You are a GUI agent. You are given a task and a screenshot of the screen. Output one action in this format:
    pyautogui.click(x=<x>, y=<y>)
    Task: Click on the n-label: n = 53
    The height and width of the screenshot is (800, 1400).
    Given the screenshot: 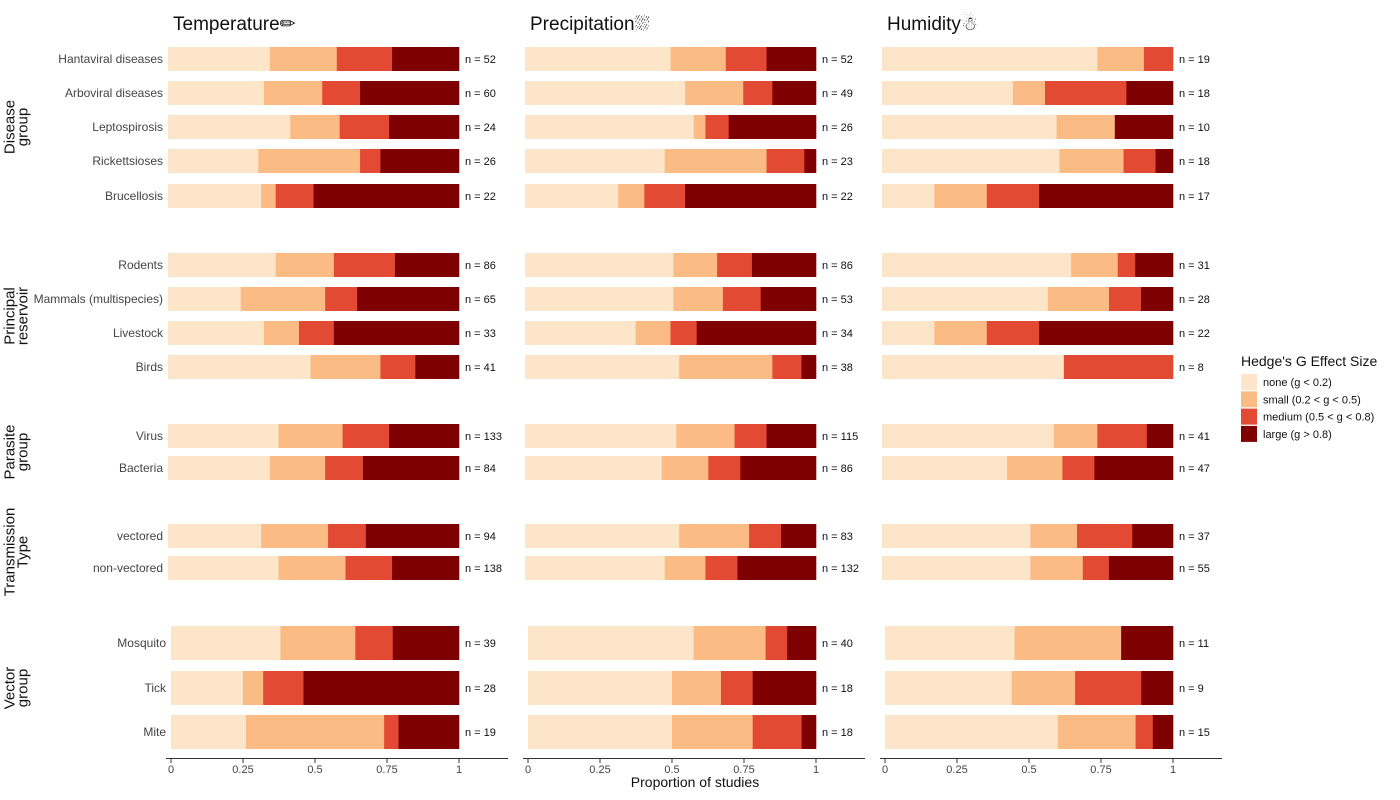 What is the action you would take?
    pyautogui.click(x=837, y=300)
    